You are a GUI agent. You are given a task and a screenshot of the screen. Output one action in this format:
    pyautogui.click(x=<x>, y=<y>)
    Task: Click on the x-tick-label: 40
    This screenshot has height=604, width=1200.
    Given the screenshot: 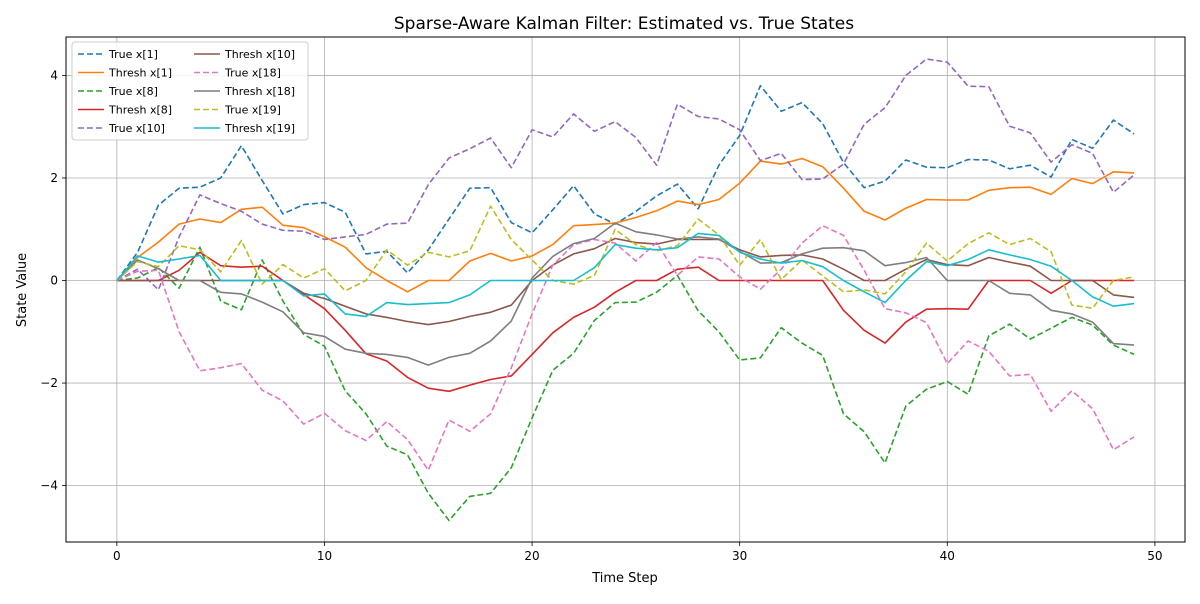 What is the action you would take?
    pyautogui.click(x=947, y=556)
    